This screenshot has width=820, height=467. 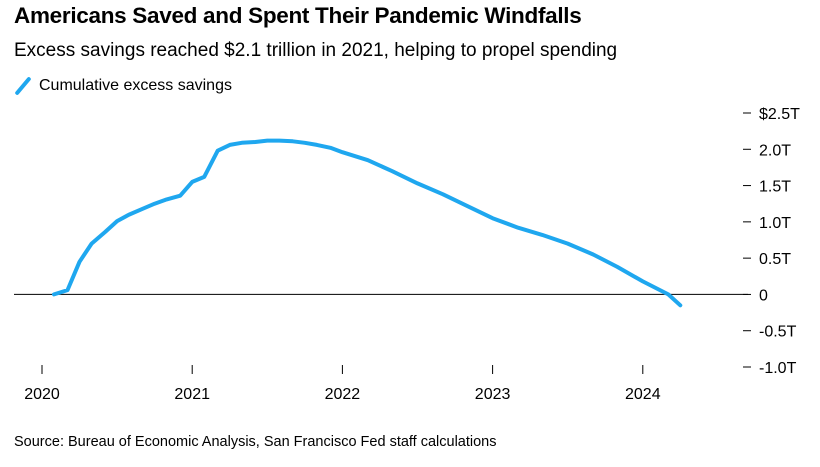 What do you see at coordinates (493, 394) in the screenshot?
I see `x-tick-label: 2023` at bounding box center [493, 394].